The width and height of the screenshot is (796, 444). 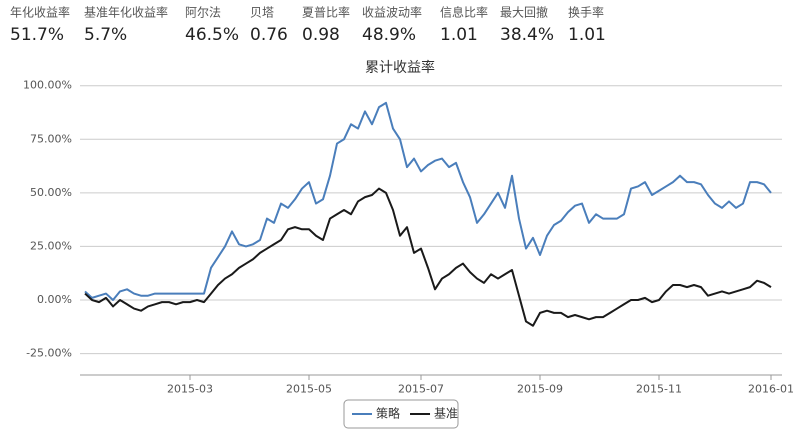 I want to click on x-tick-label: 2015-05, so click(x=309, y=389).